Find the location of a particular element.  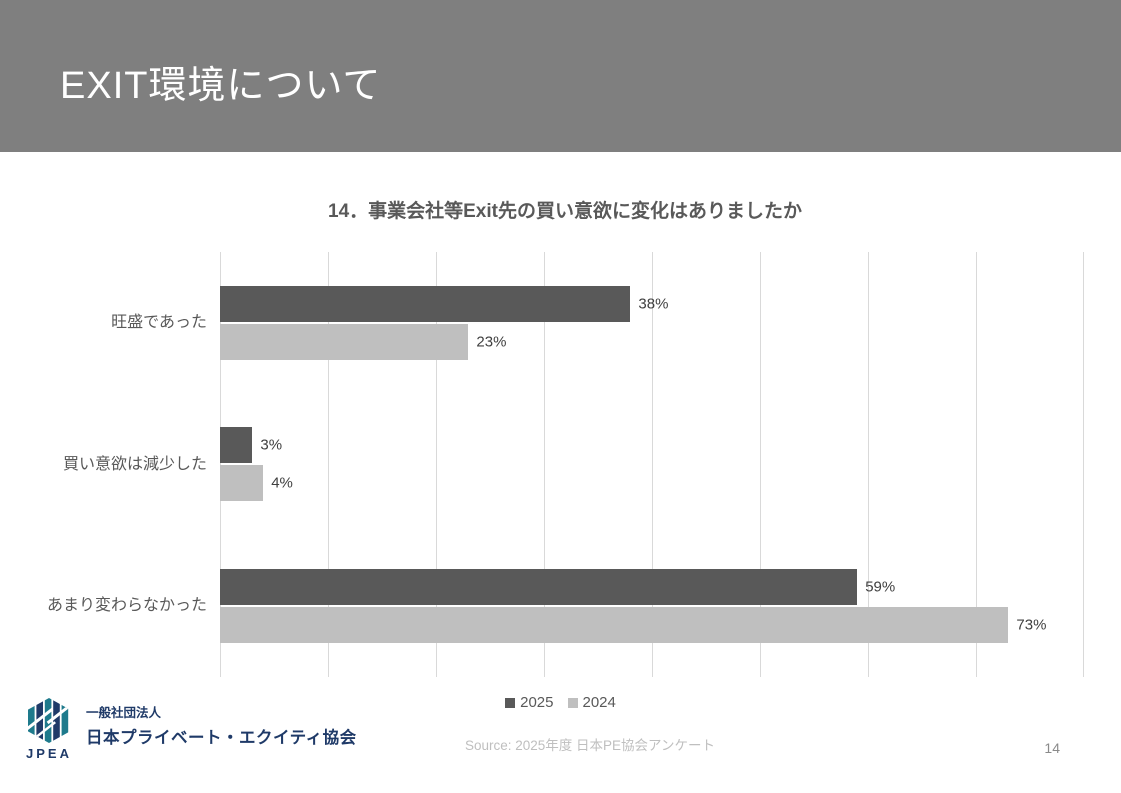

bar-value-label: 59% is located at coordinates (880, 587).